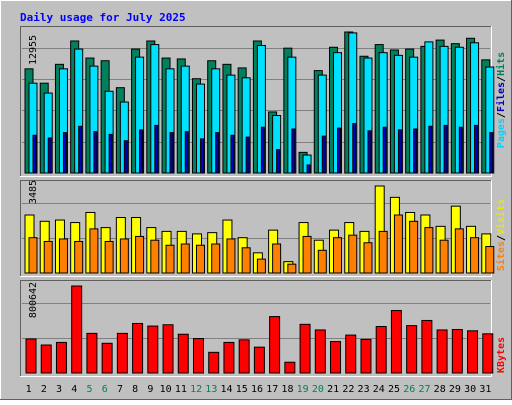 The image size is (512, 405). Describe the element at coordinates (333, 389) in the screenshot. I see `day-label: 21` at that location.